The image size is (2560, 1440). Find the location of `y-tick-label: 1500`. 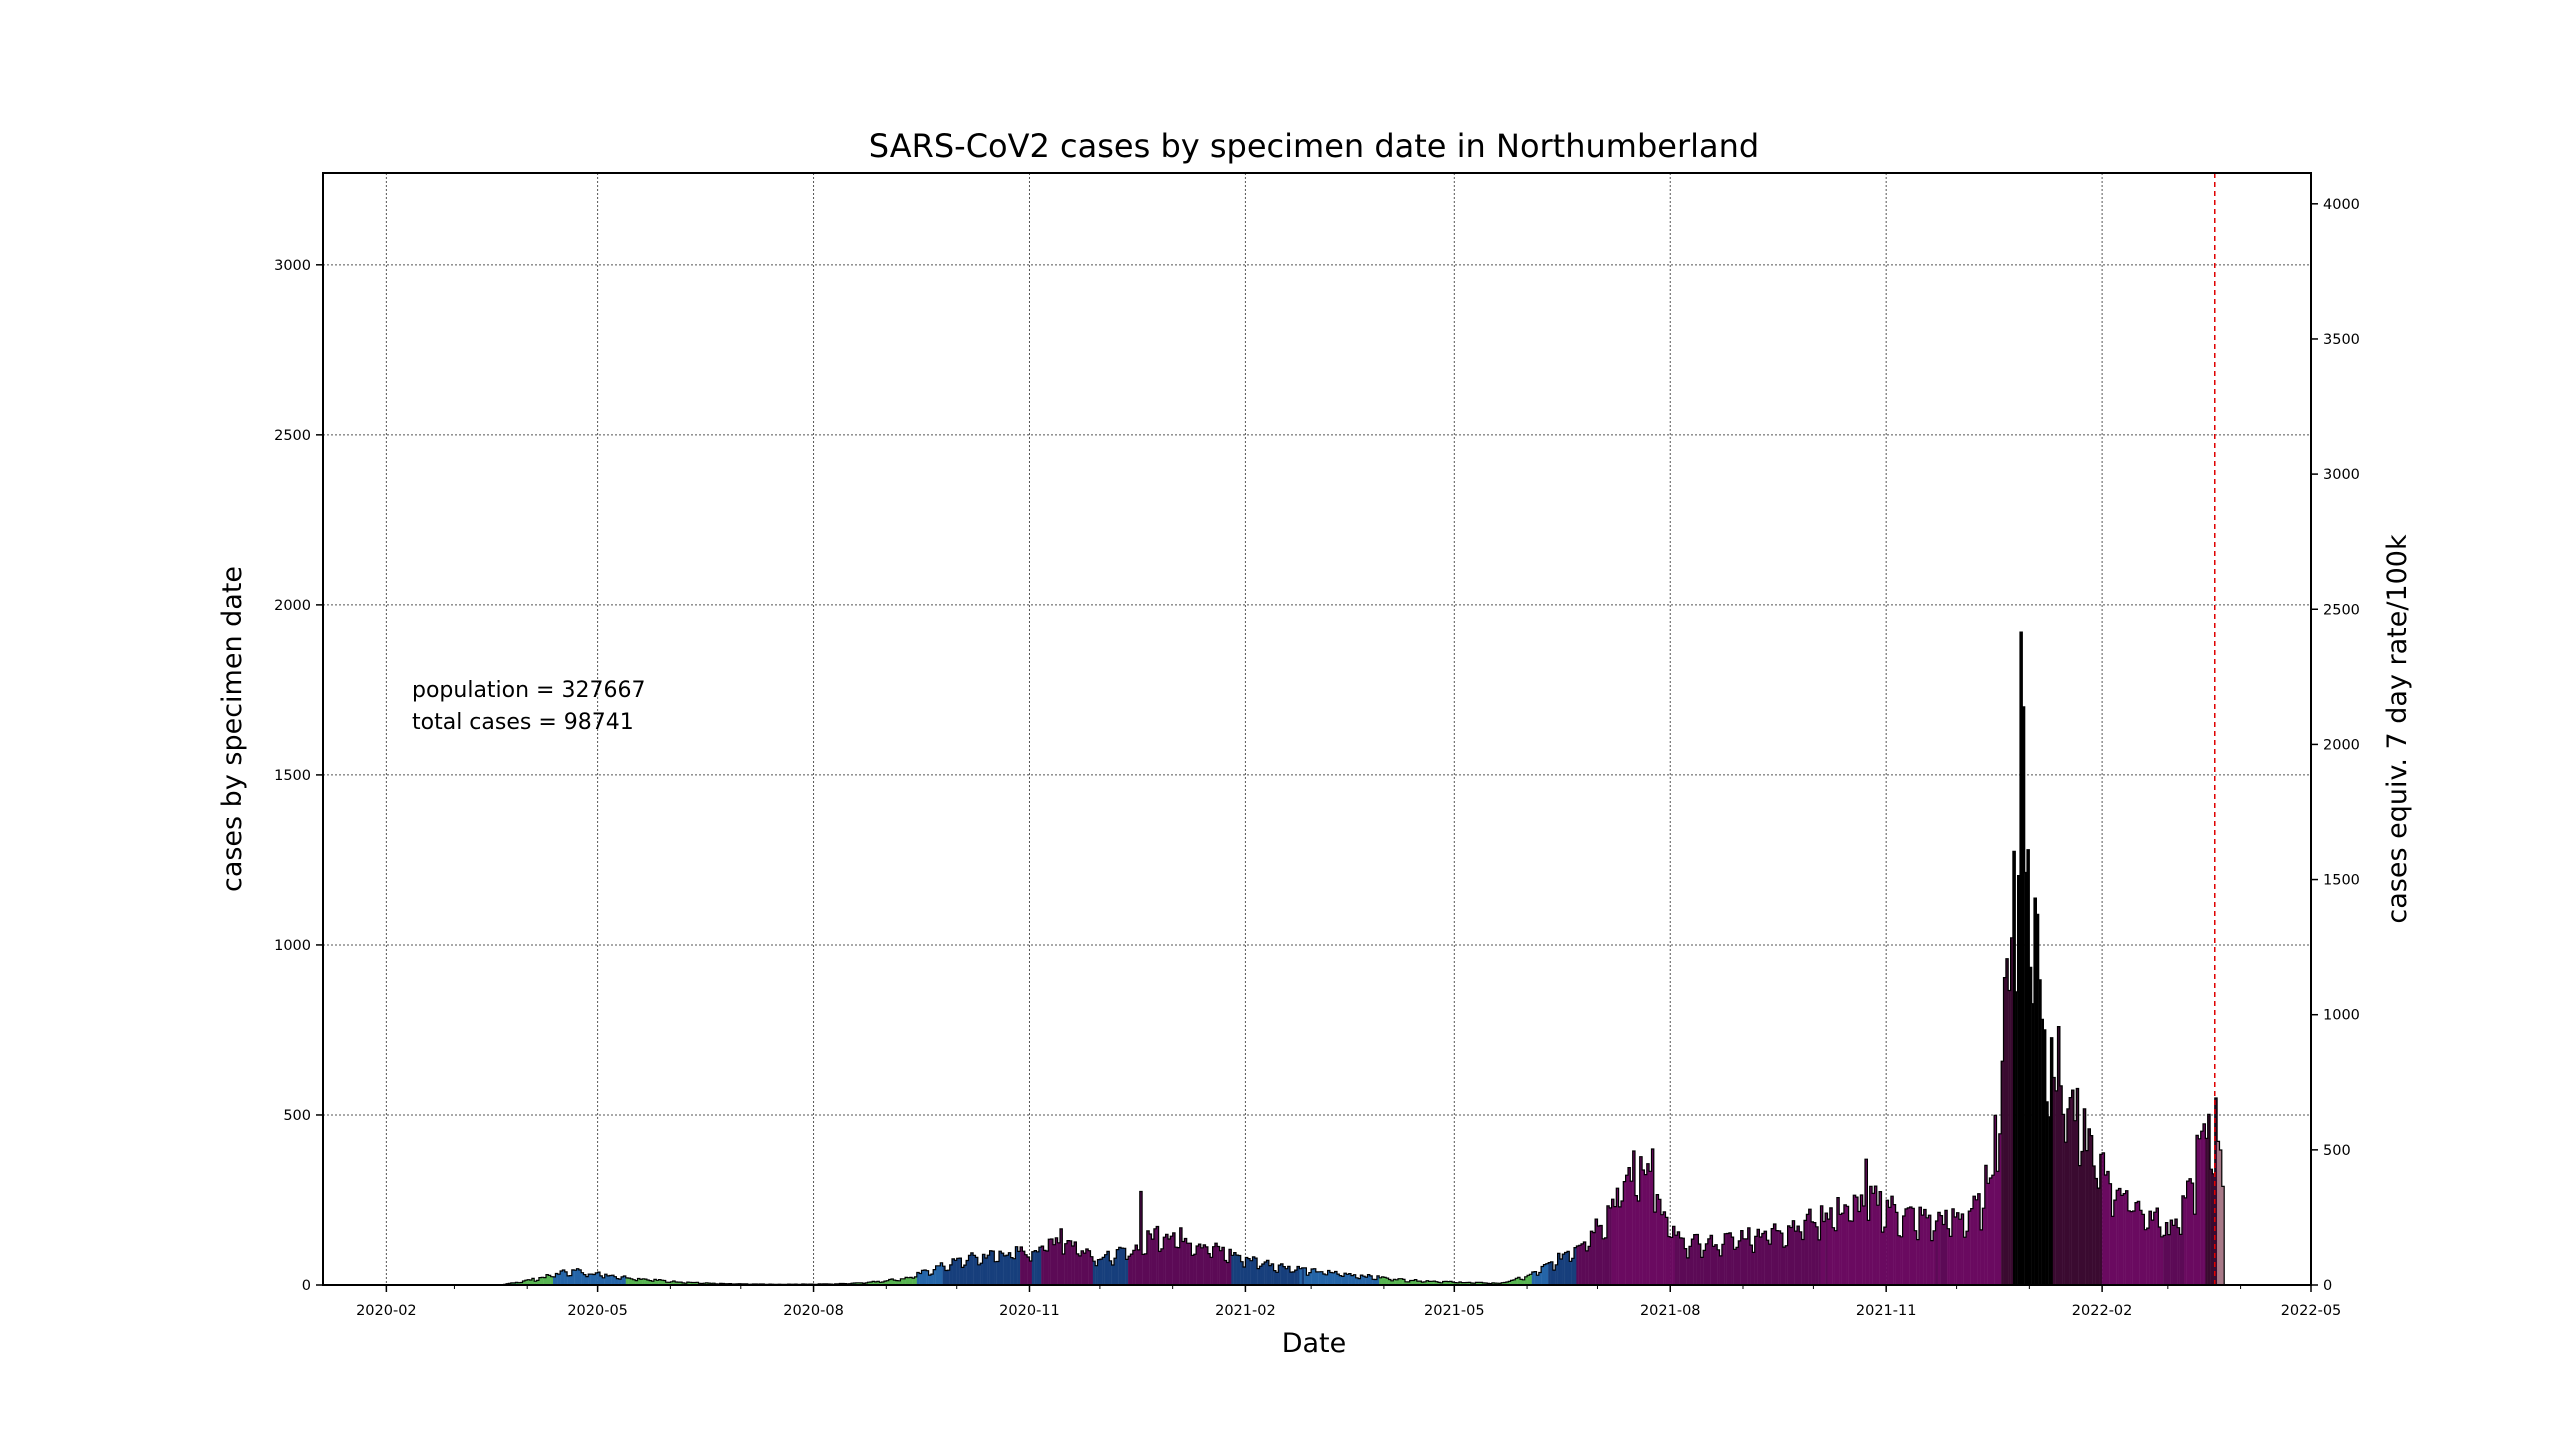

y-tick-label: 1500 is located at coordinates (292, 776).